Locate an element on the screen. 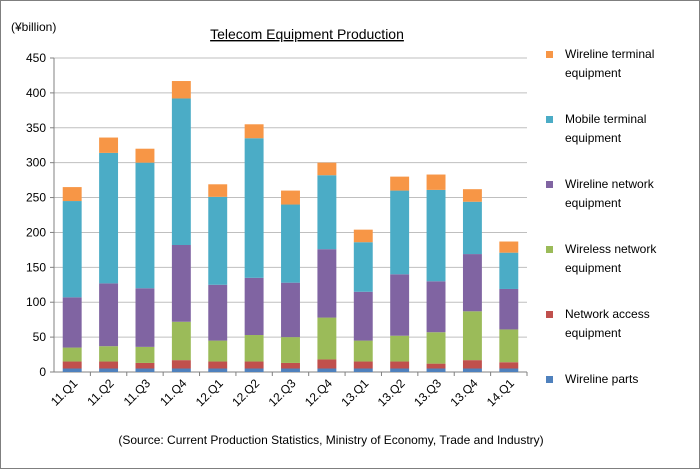 The width and height of the screenshot is (700, 469). x-tick-label: 12.Q3 is located at coordinates (282, 392).